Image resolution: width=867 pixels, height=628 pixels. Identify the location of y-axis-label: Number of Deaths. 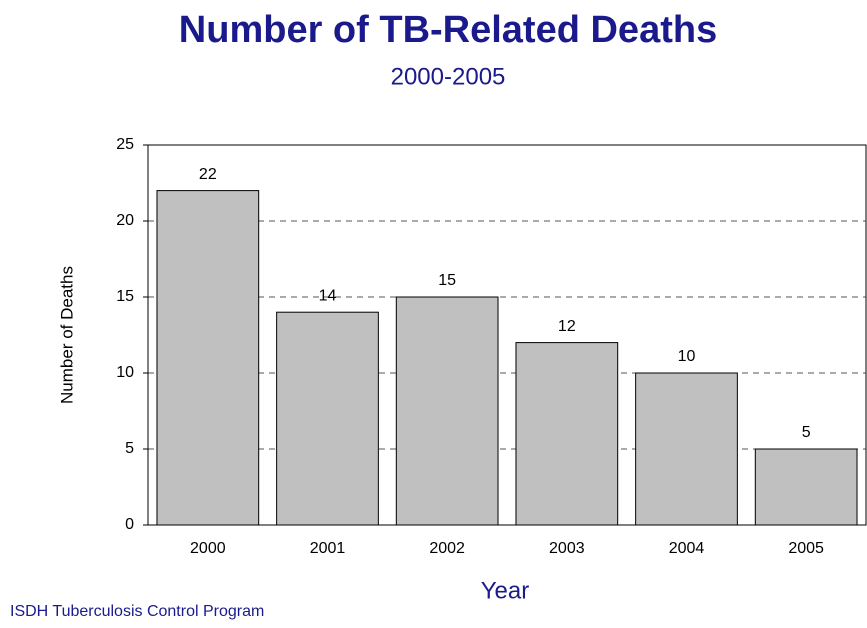
(66, 335).